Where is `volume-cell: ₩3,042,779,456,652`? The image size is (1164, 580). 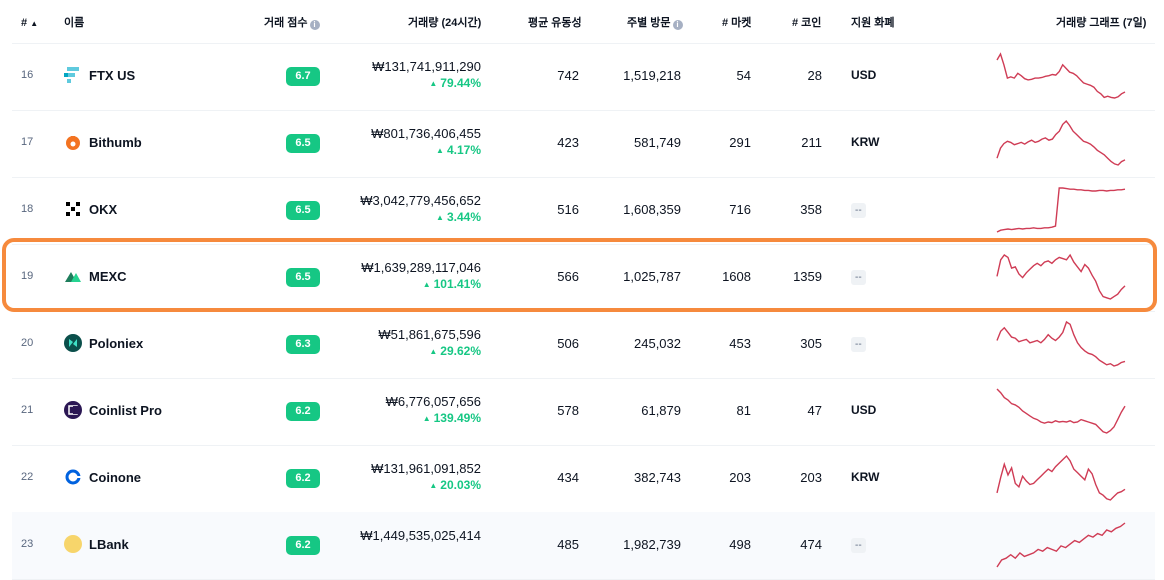
volume-cell: ₩3,042,779,456,652 is located at coordinates (420, 200).